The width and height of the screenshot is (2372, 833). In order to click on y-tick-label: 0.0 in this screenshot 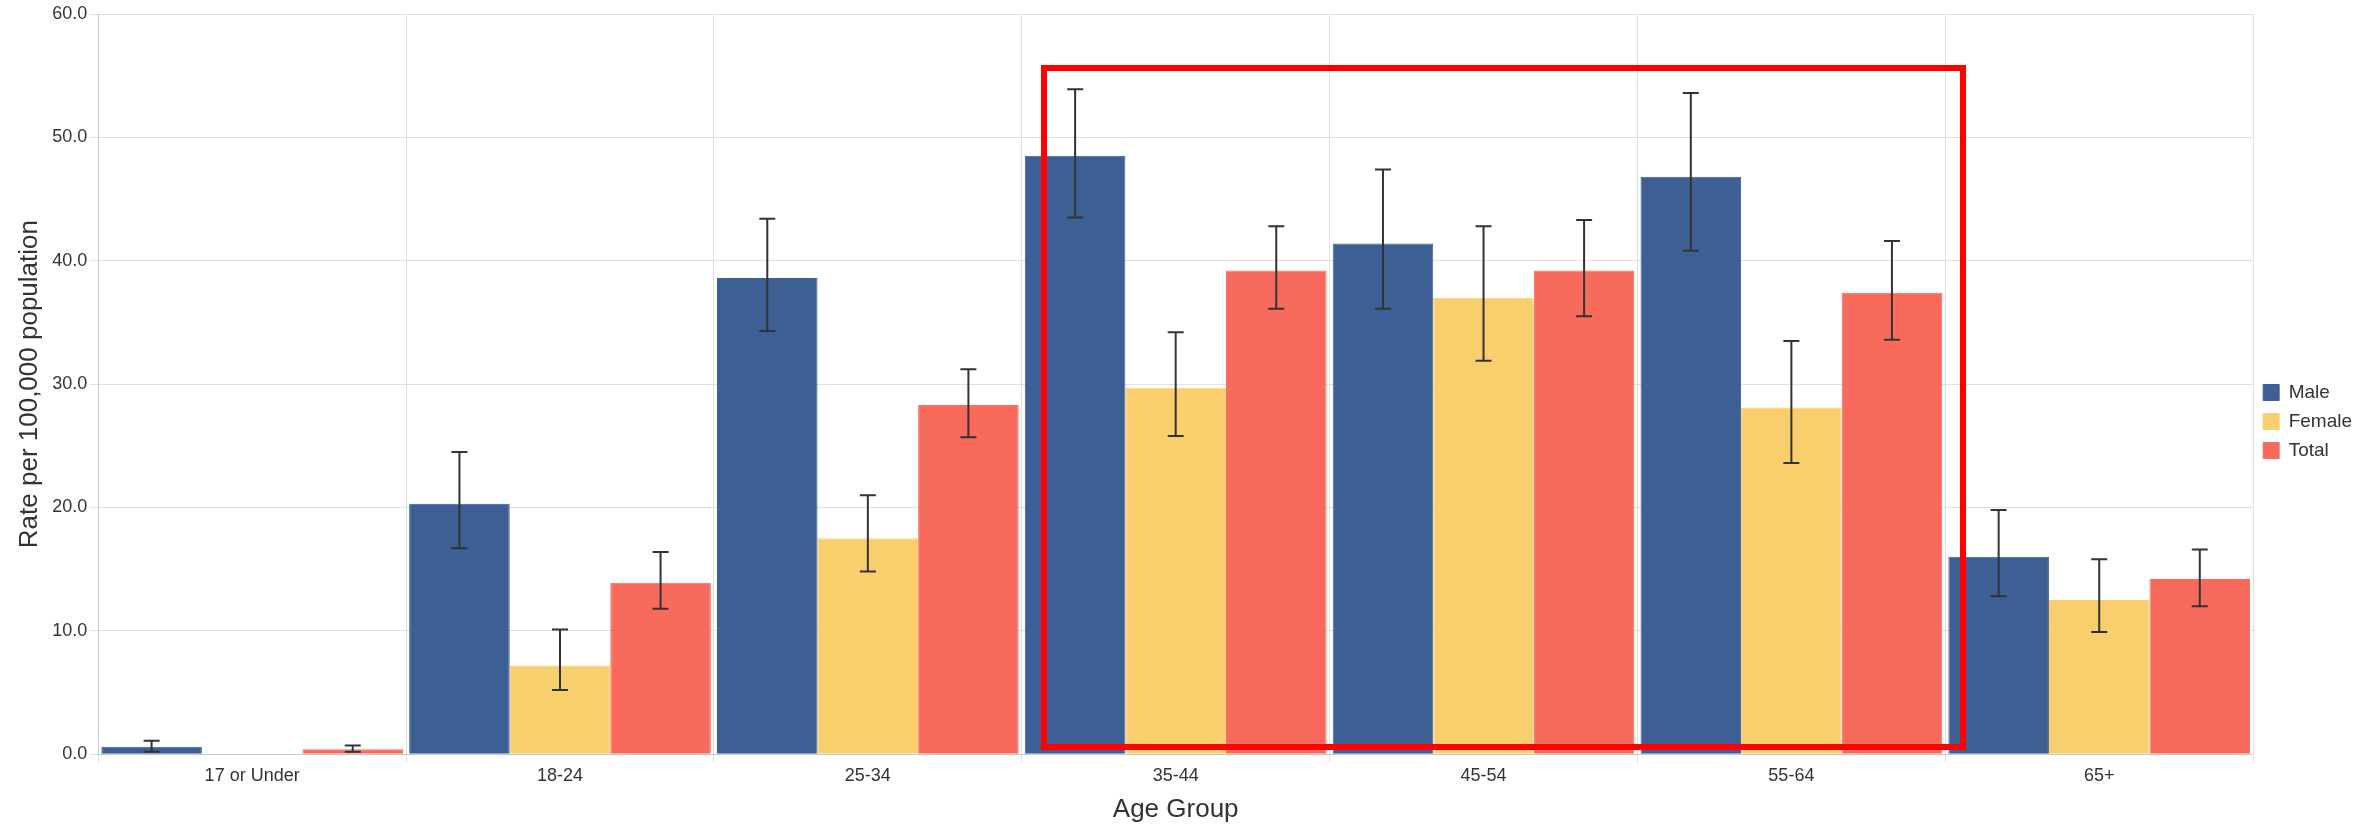, I will do `click(75, 753)`.